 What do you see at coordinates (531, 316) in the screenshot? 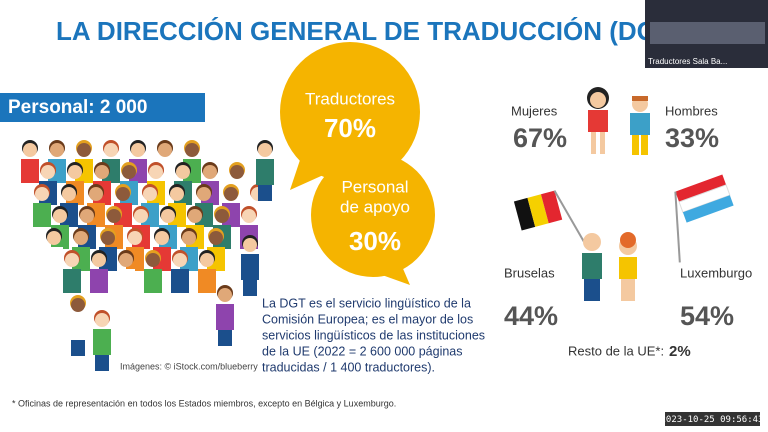
I see `location-value: 44%` at bounding box center [531, 316].